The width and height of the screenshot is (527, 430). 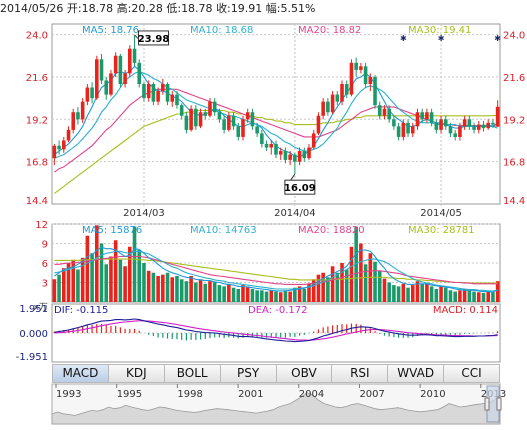 I want to click on volume-y-tick: 3, so click(x=45, y=284).